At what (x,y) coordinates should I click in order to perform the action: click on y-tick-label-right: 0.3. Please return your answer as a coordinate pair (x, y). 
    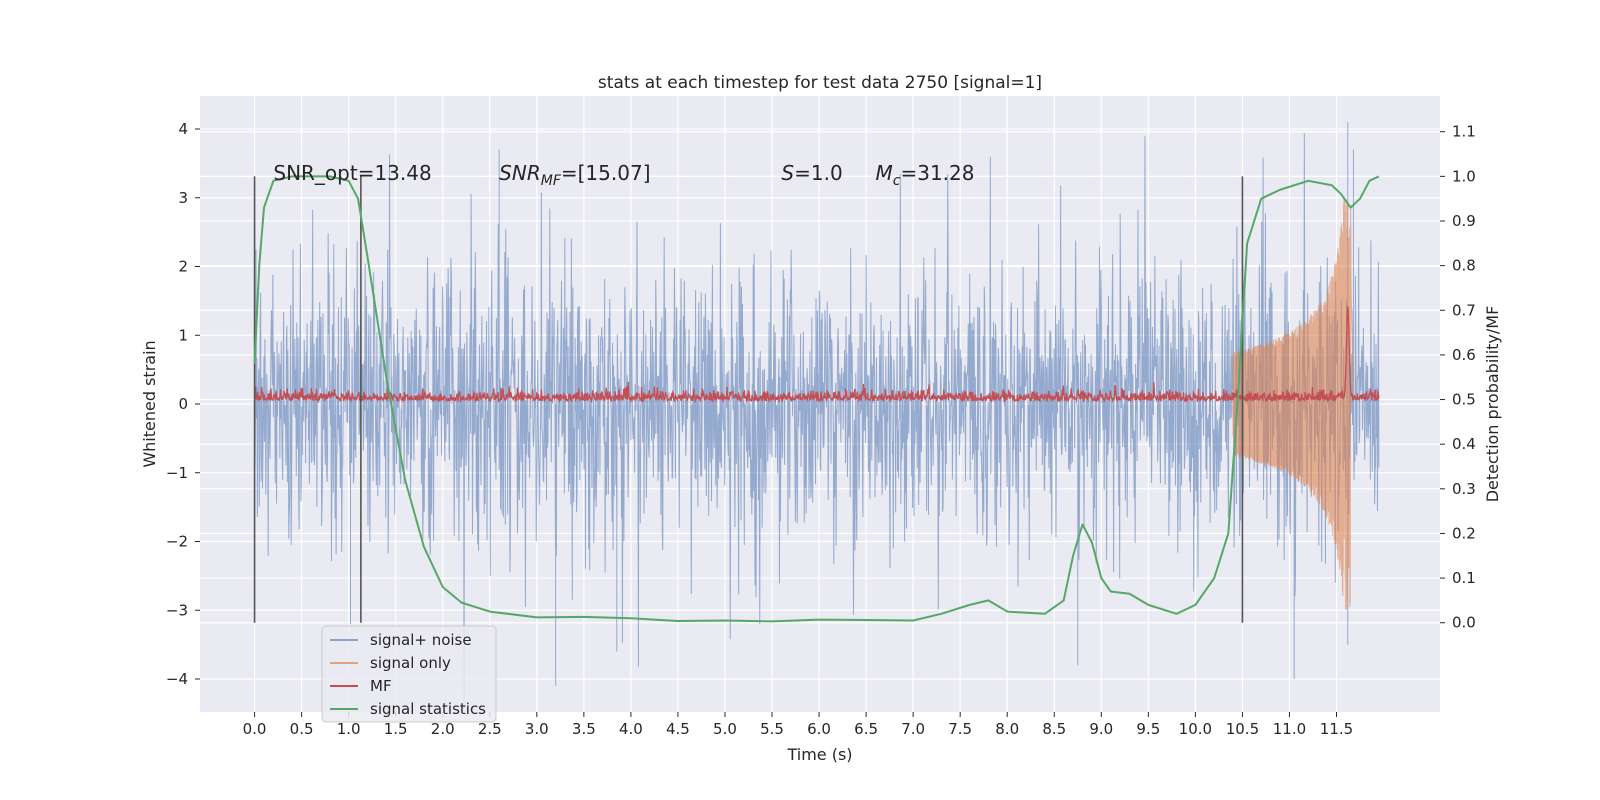
    Looking at the image, I should click on (1464, 489).